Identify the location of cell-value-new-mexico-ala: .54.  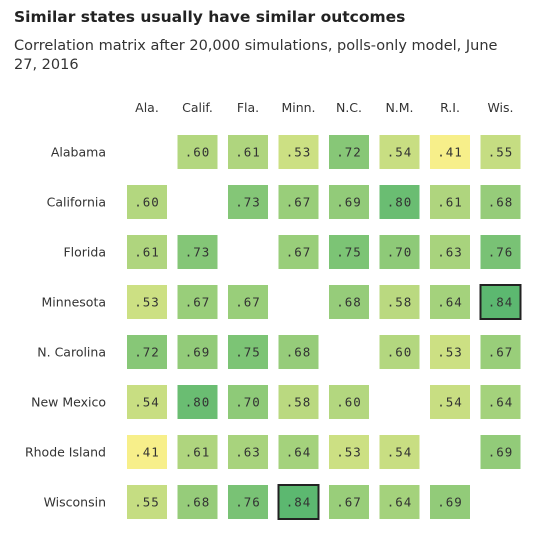
(147, 402).